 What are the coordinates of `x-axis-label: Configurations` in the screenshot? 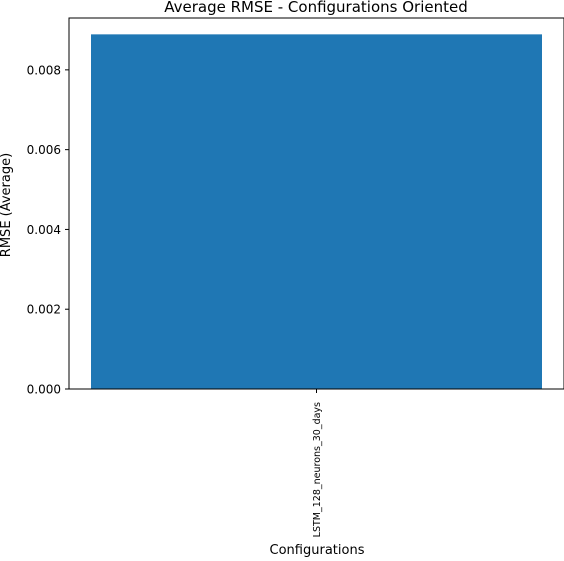 It's located at (317, 550).